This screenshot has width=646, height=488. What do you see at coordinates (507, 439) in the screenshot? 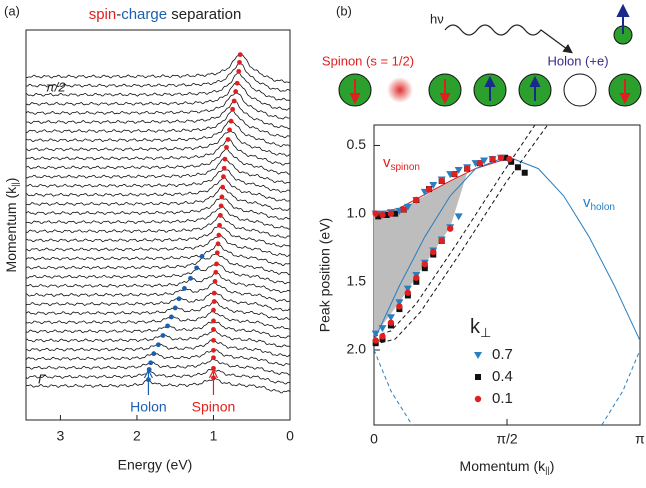
I see `x-tick-label: π/2` at bounding box center [507, 439].